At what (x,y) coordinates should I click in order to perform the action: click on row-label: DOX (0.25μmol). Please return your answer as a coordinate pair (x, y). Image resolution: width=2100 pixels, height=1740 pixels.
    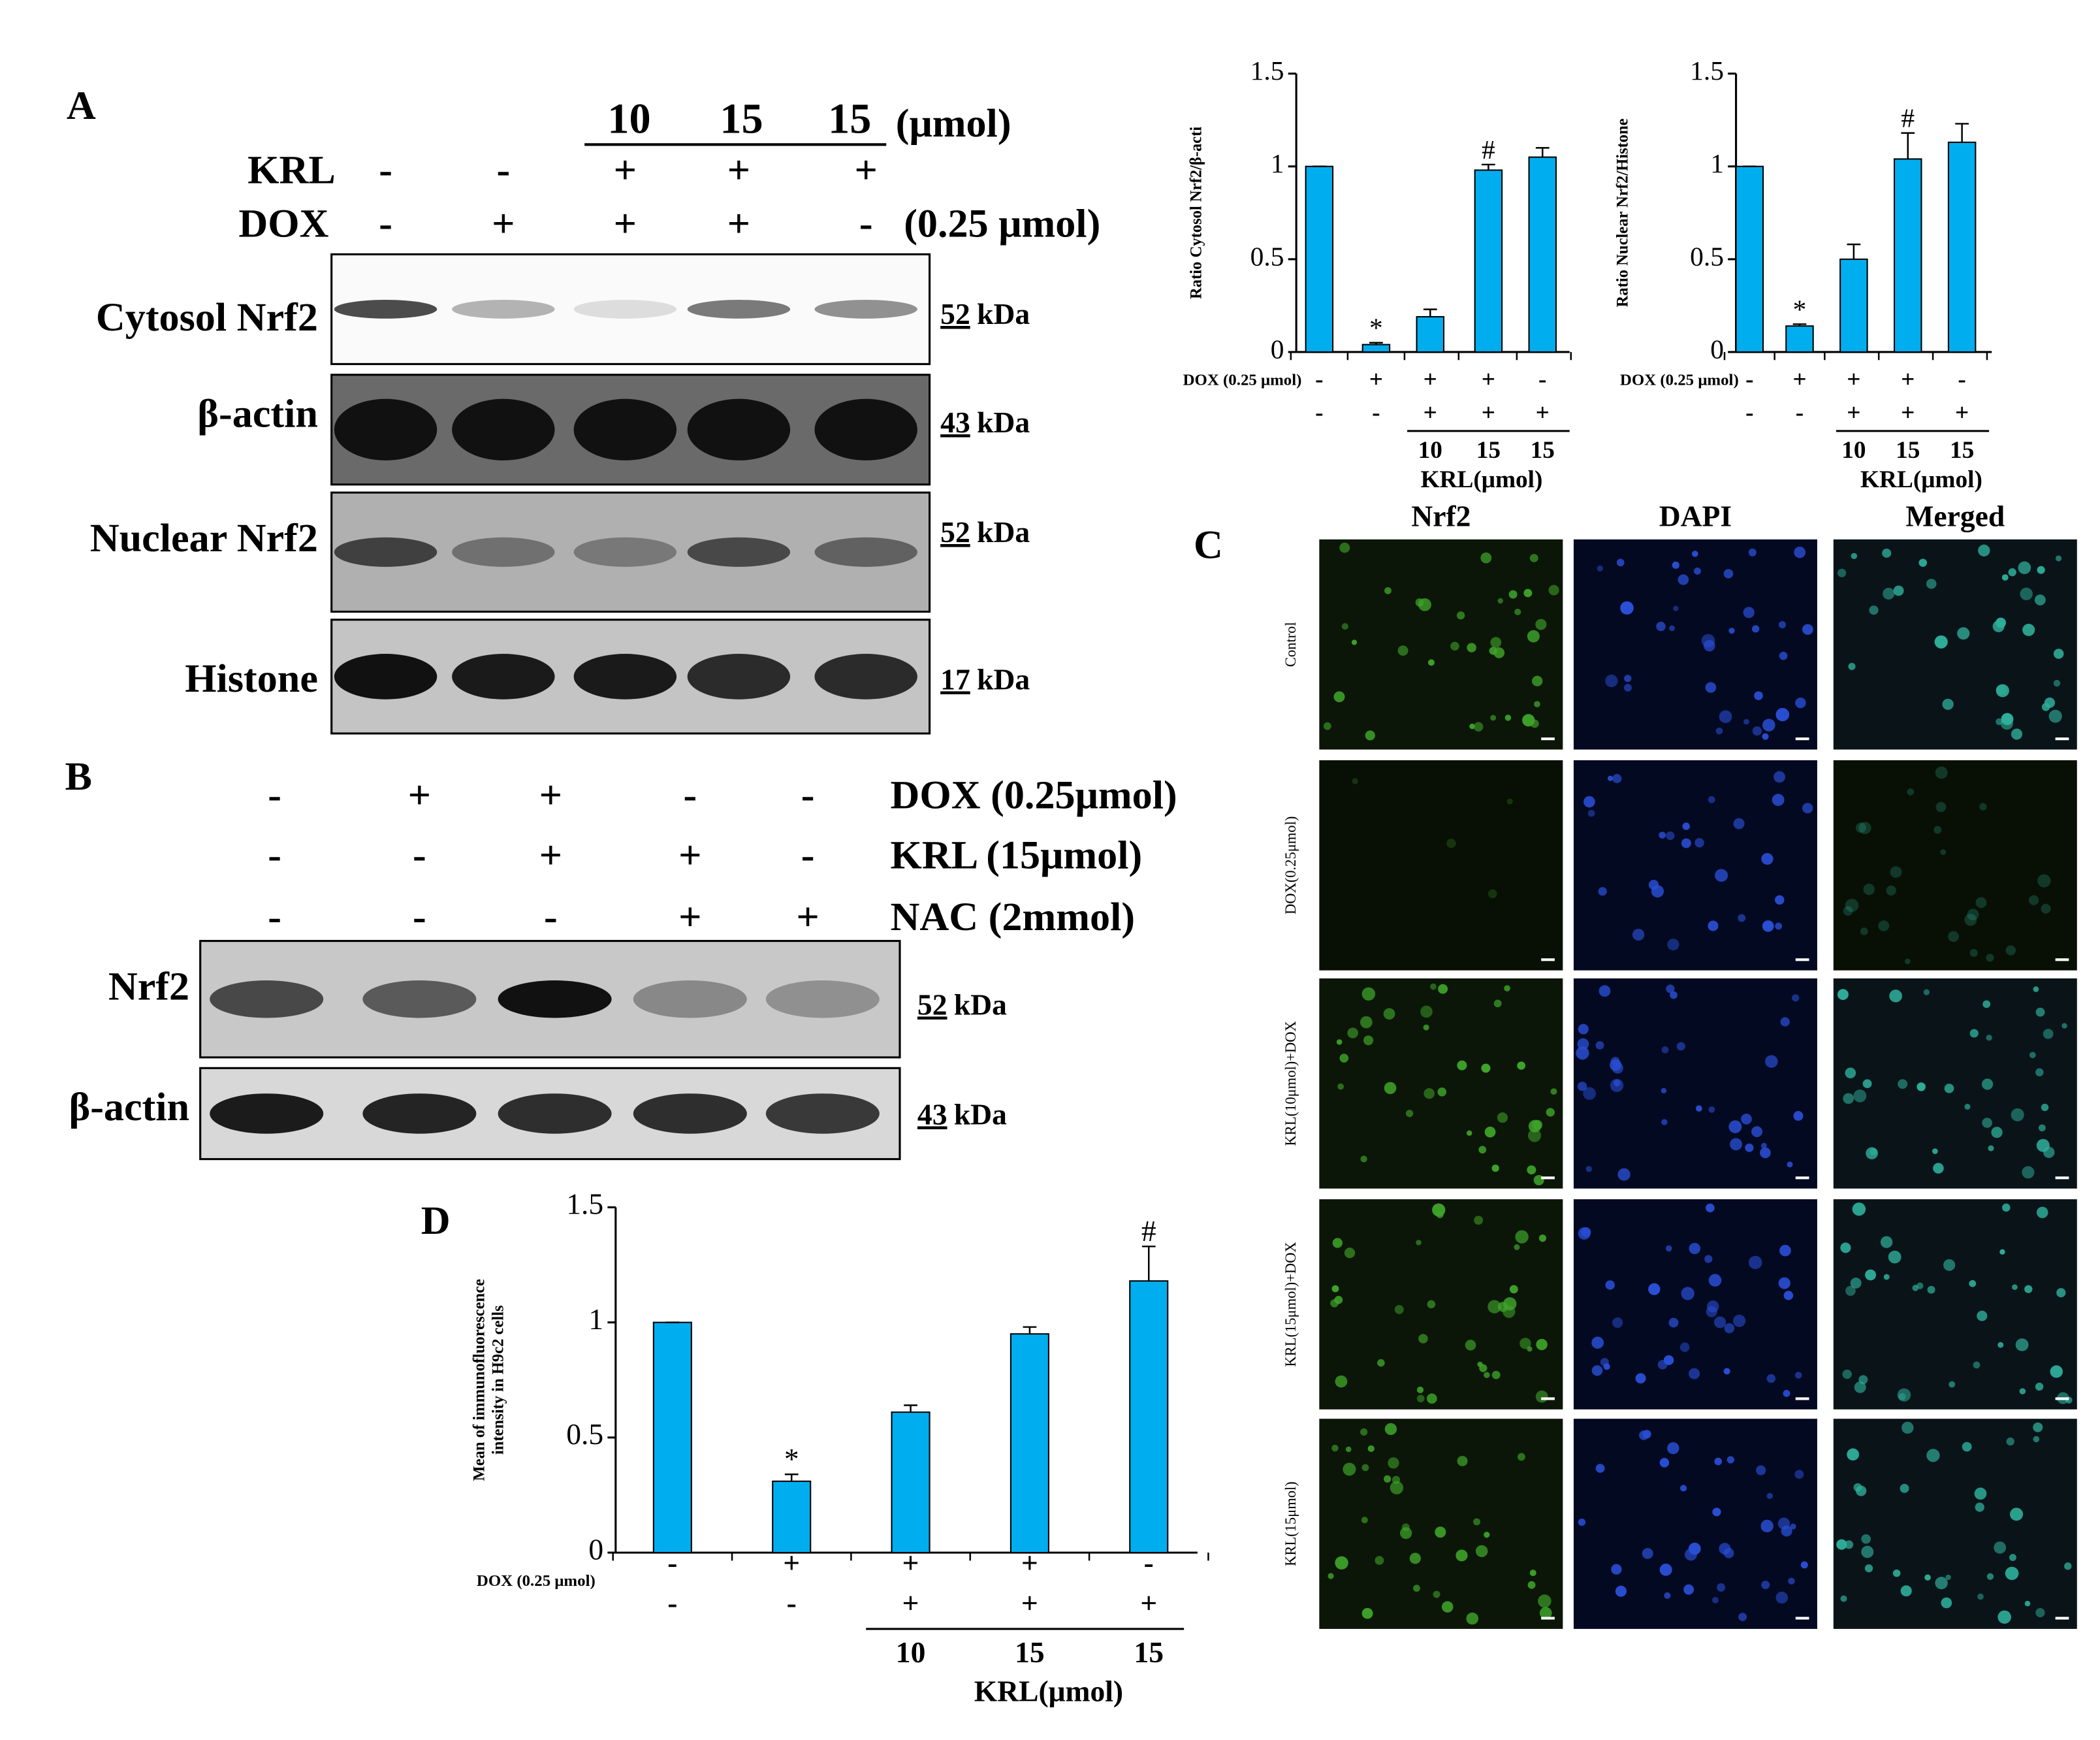
    Looking at the image, I should click on (1033, 795).